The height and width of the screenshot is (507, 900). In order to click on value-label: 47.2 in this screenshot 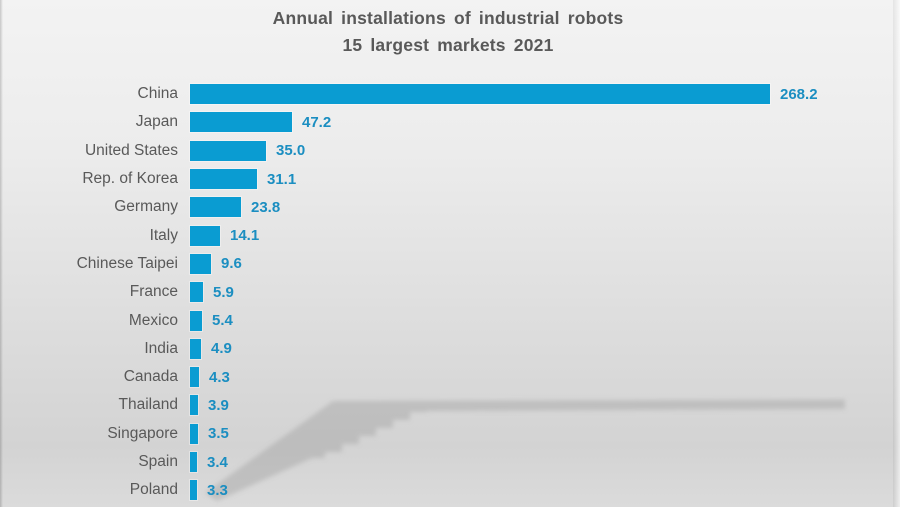, I will do `click(317, 122)`.